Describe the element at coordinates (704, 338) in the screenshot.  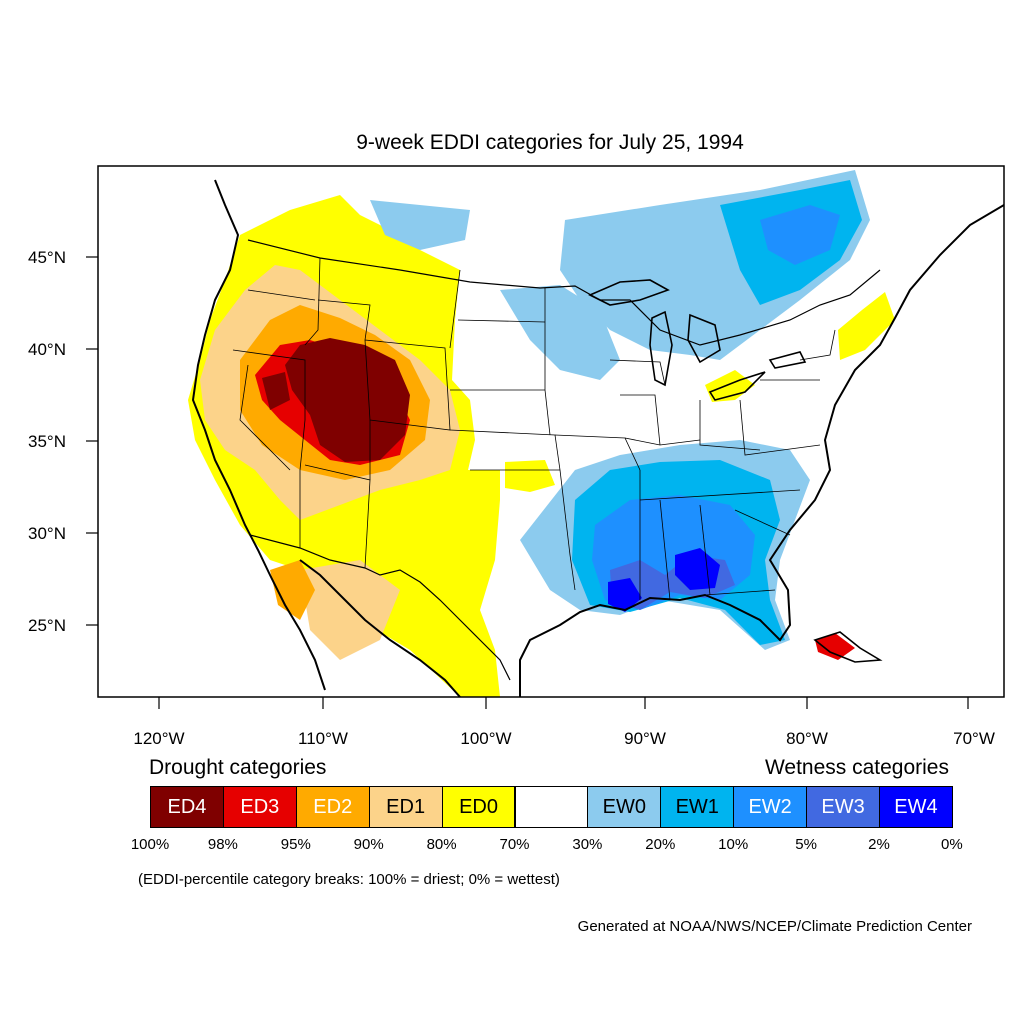
I see `lake-huron` at that location.